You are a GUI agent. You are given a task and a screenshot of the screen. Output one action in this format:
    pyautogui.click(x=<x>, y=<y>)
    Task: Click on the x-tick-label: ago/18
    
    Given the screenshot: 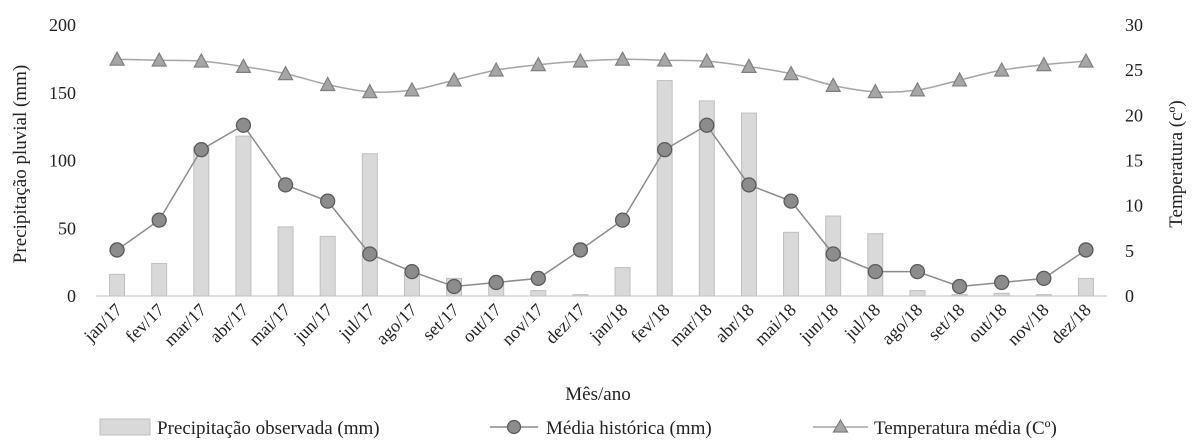 What is the action you would take?
    pyautogui.click(x=901, y=324)
    